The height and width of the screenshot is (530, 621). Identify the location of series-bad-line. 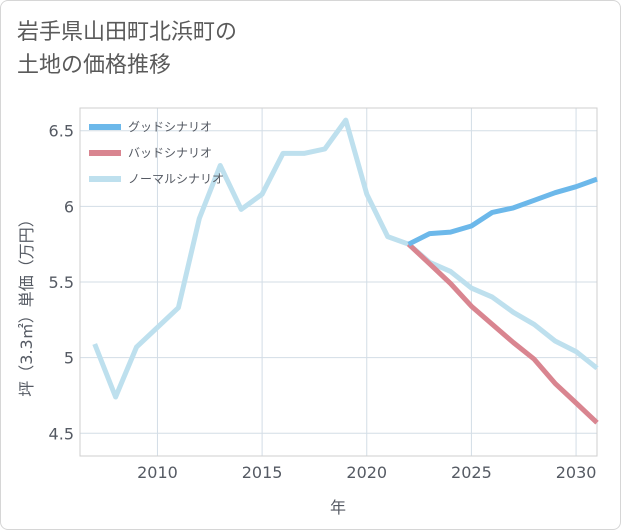
(502, 333).